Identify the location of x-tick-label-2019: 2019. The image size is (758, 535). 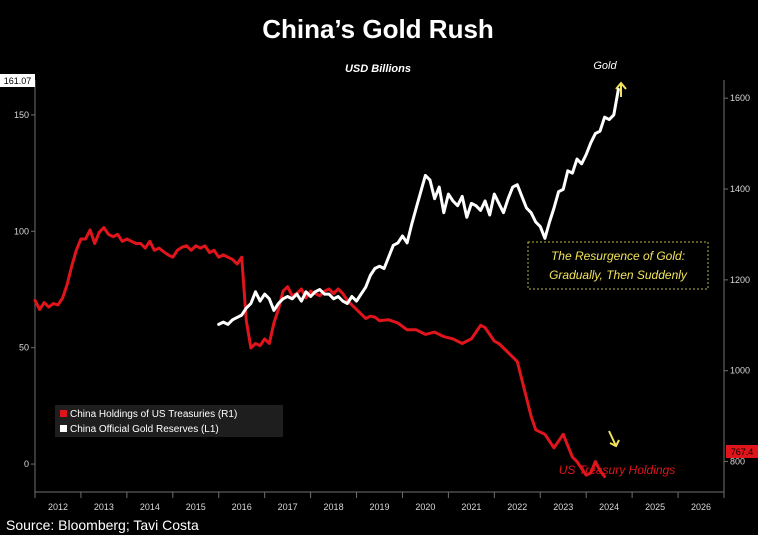
(379, 507).